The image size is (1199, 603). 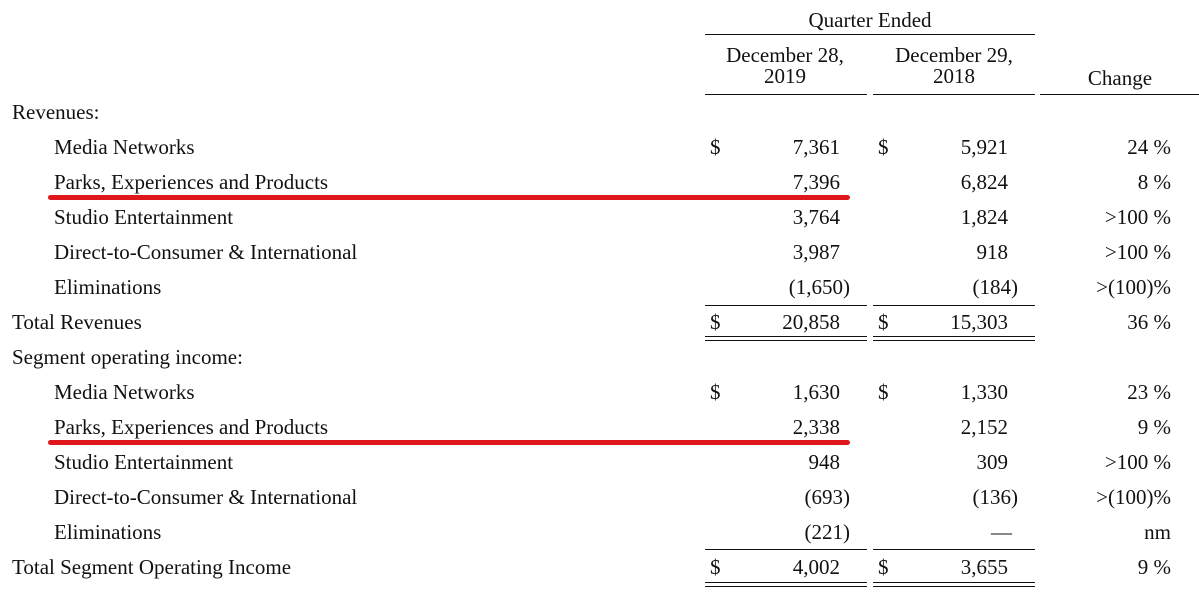 What do you see at coordinates (786, 94) in the screenshot?
I see `header-col1-rule` at bounding box center [786, 94].